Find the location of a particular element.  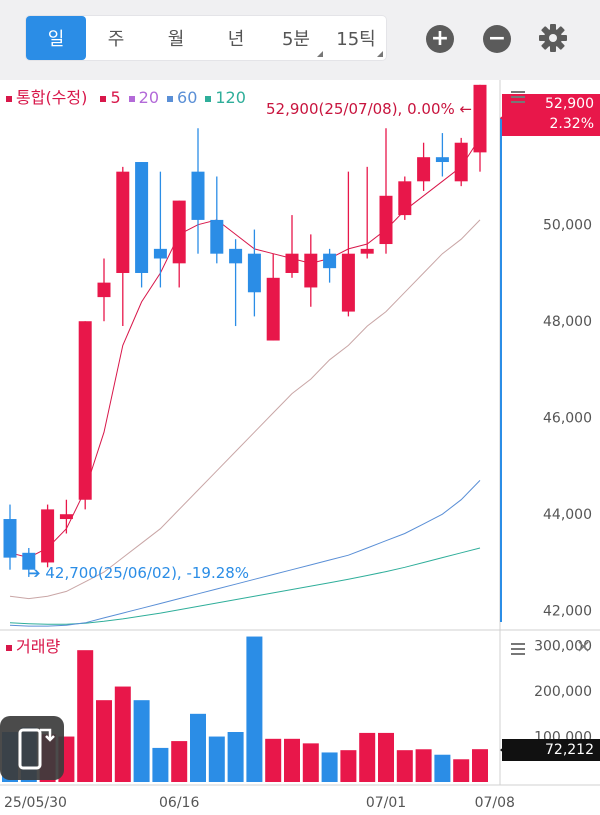

x-tick-label: 07/08 is located at coordinates (495, 803).